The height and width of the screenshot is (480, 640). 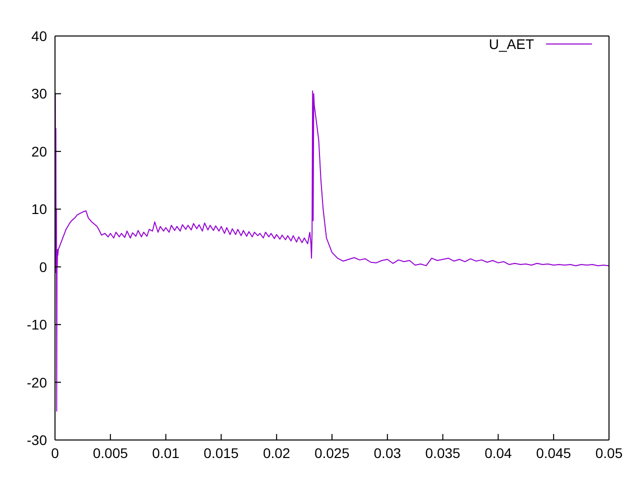 What do you see at coordinates (39, 36) in the screenshot?
I see `y-tick-label: 40` at bounding box center [39, 36].